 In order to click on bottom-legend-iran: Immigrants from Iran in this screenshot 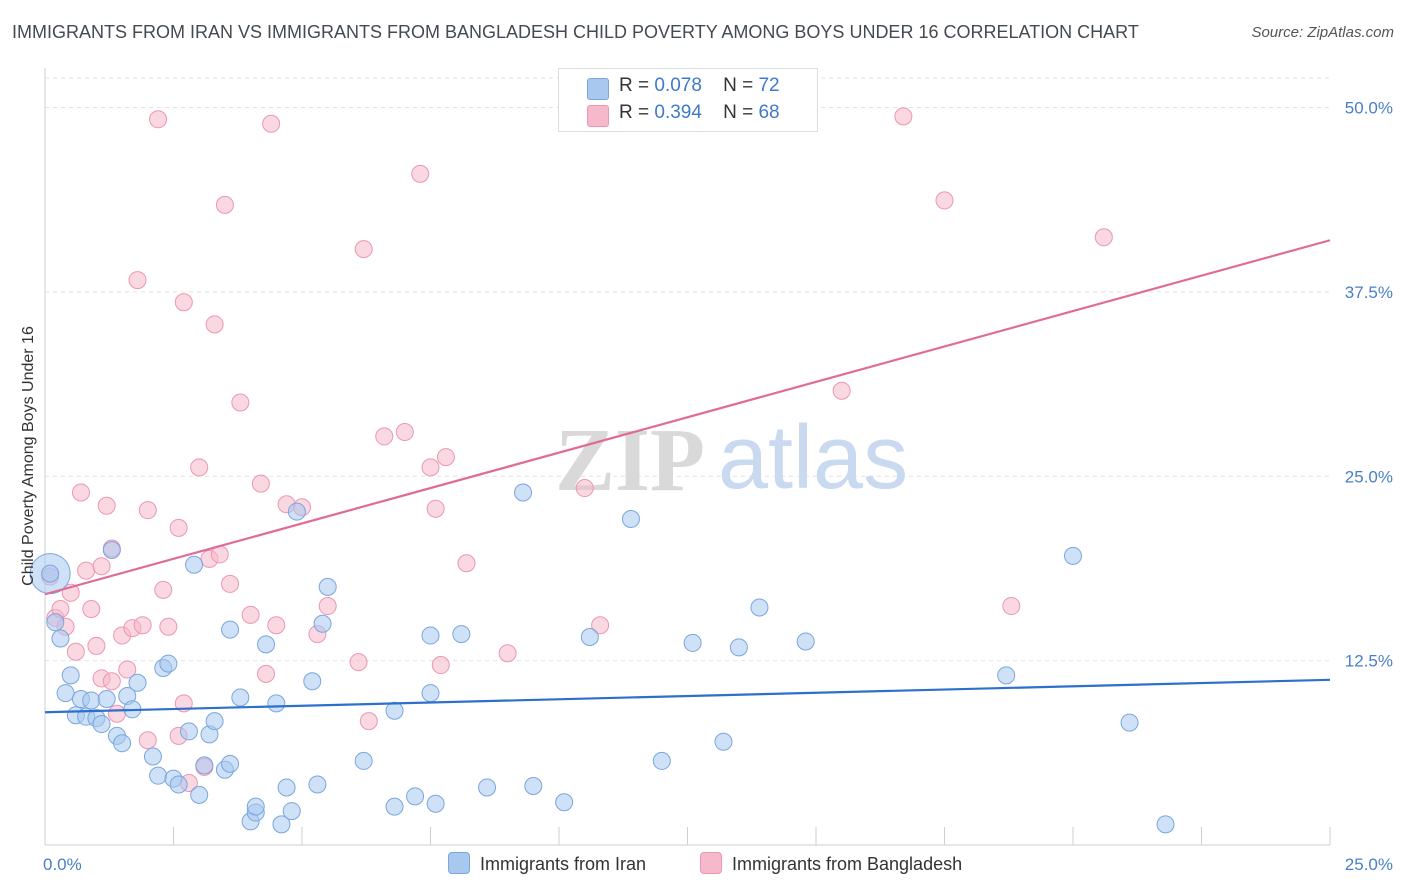, I will do `click(547, 863)`.